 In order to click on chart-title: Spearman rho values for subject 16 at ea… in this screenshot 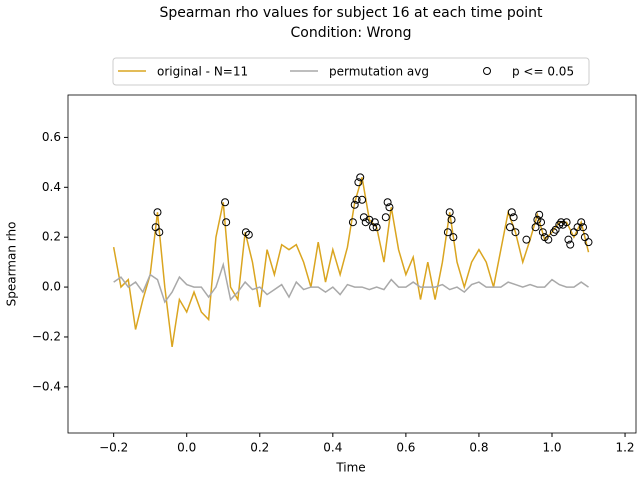, I will do `click(351, 13)`.